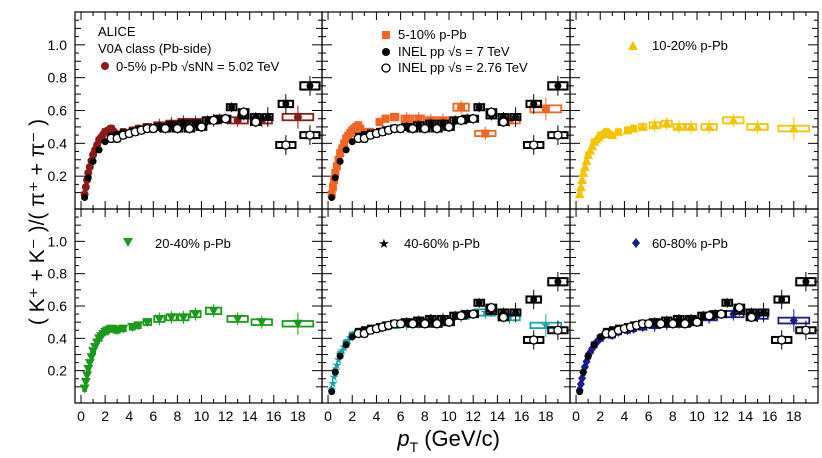 The image size is (822, 458). What do you see at coordinates (425, 416) in the screenshot?
I see `x-tick-label: 8` at bounding box center [425, 416].